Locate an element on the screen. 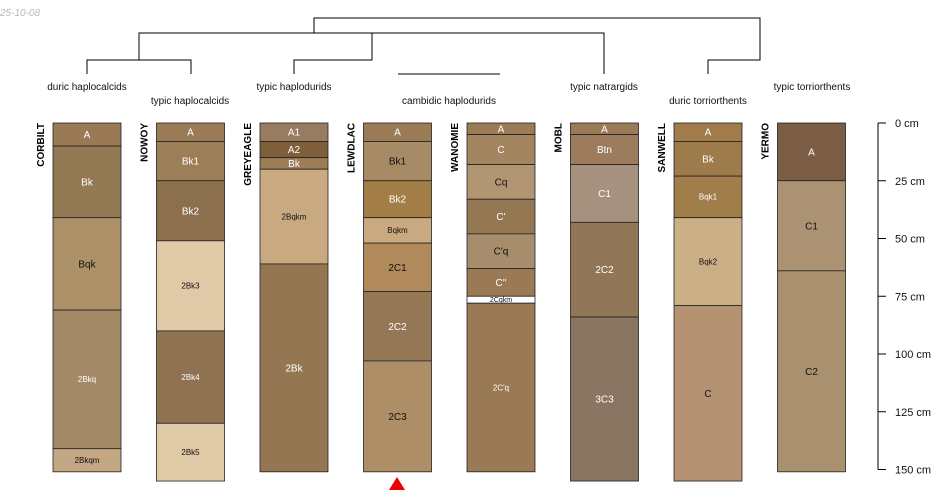 The height and width of the screenshot is (500, 950). dendro-calcids-branch is located at coordinates (139, 66).